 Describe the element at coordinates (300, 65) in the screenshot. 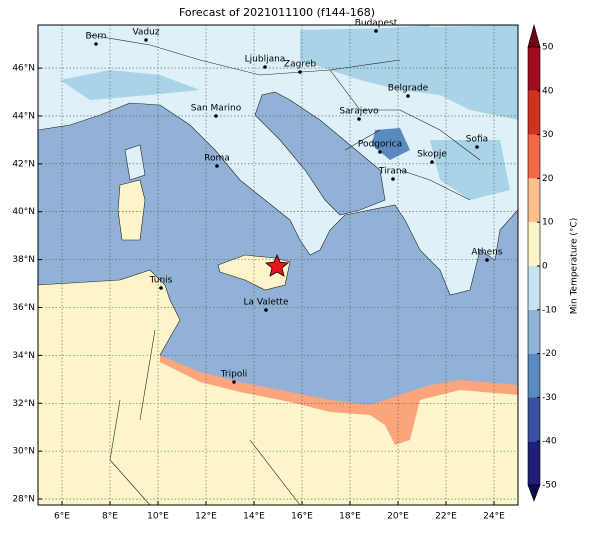

I see `city-label: Zagreb` at that location.